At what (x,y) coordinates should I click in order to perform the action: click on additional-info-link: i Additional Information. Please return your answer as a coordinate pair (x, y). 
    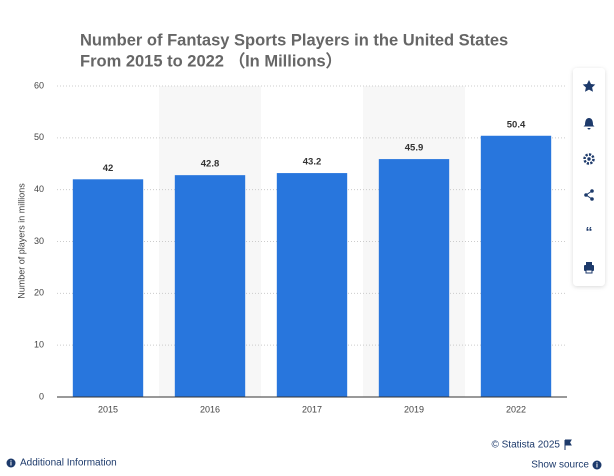
    Looking at the image, I should click on (61, 463).